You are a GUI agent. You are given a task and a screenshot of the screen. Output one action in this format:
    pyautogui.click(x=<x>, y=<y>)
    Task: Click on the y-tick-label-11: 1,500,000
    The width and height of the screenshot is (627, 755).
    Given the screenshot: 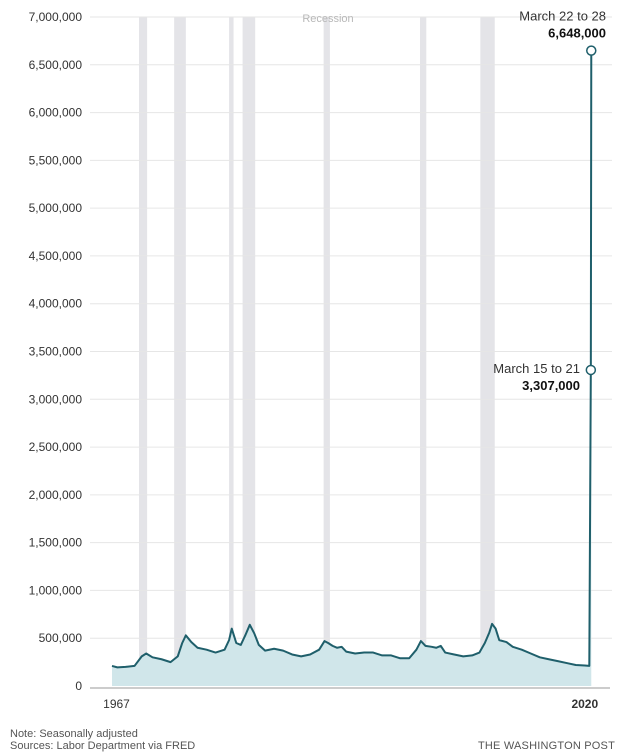 What is the action you would take?
    pyautogui.click(x=56, y=543)
    